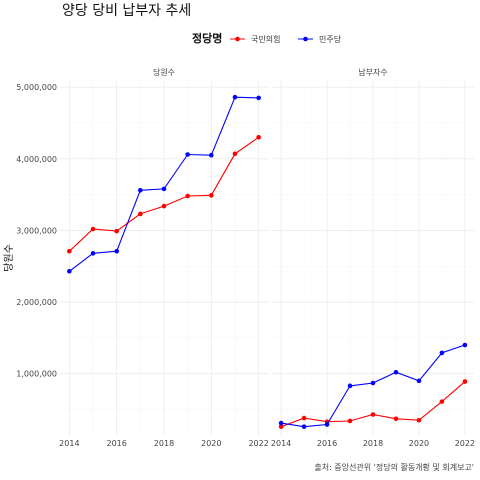 The image size is (480, 480). Describe the element at coordinates (164, 72) in the screenshot. I see `panel-title: 당원수` at that location.